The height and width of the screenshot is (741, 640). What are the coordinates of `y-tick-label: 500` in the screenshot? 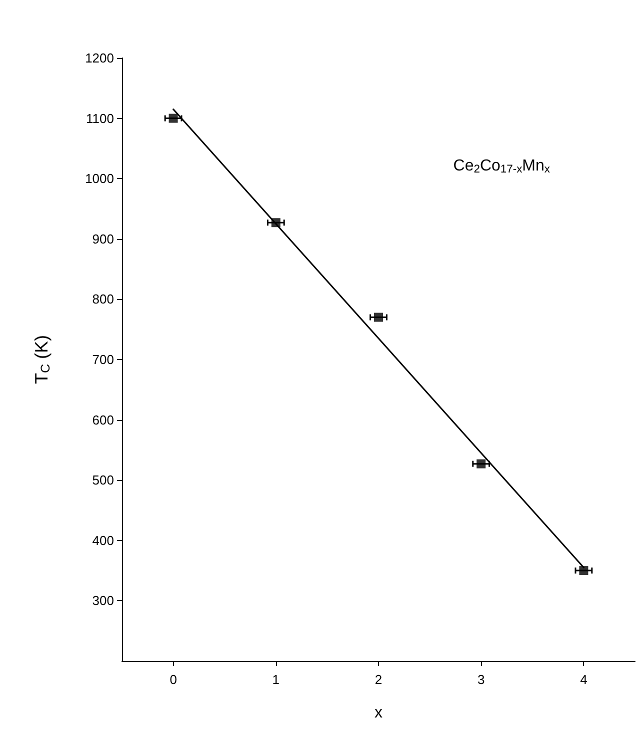 It's located at (103, 480).